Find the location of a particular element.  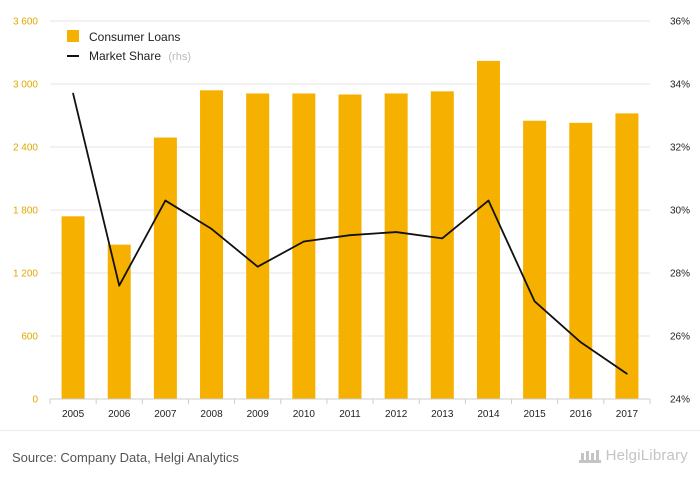

legend-label-market-share: Market Share (rhs) is located at coordinates (140, 56).